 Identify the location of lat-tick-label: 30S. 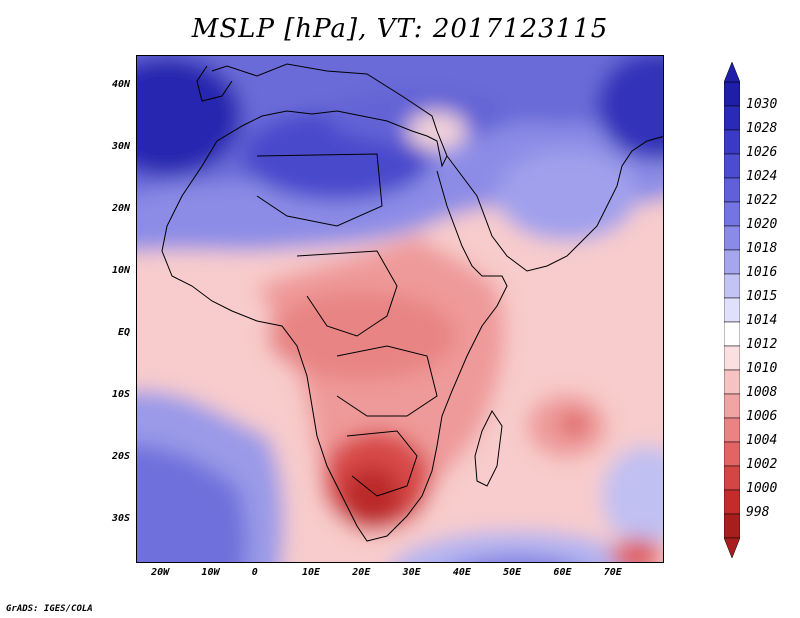
(120, 518).